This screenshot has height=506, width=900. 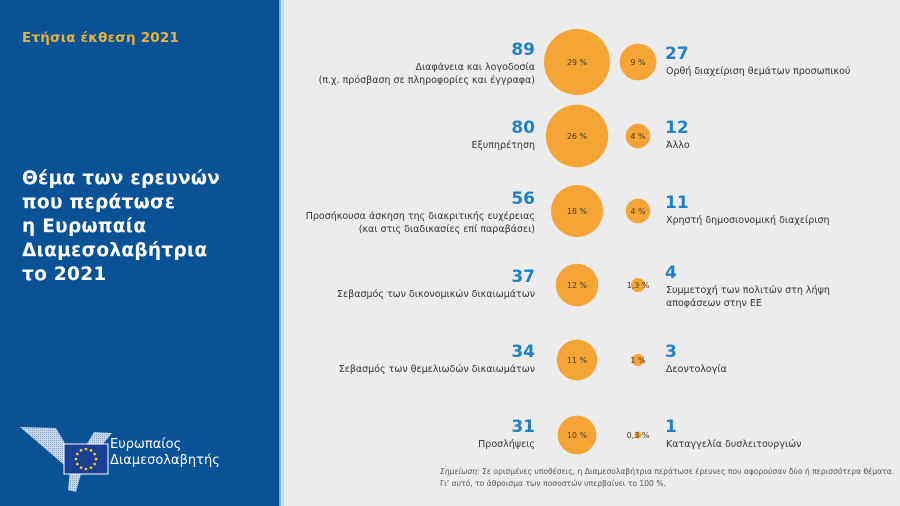 What do you see at coordinates (523, 128) in the screenshot?
I see `left-item-count: 80` at bounding box center [523, 128].